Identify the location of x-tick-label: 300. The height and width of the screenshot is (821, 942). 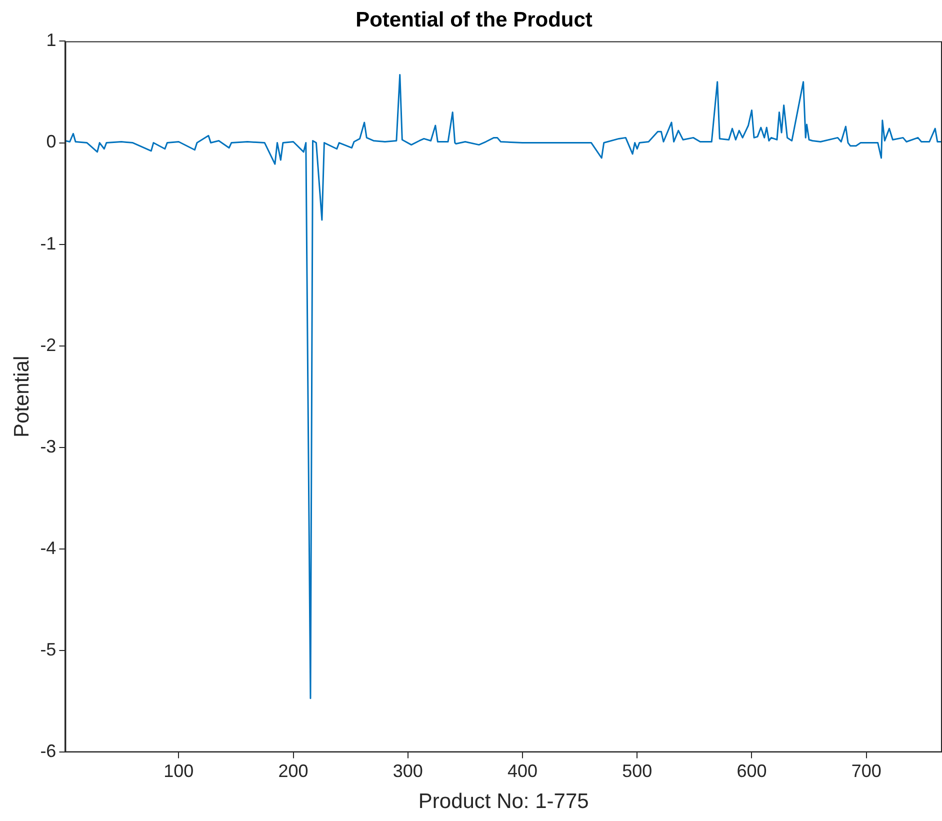
(407, 770).